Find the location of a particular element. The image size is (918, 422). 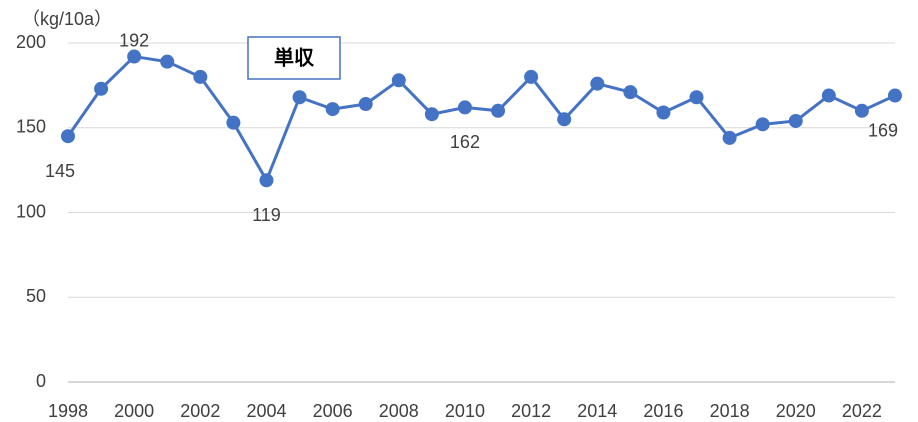

data-label: 162 is located at coordinates (465, 142).